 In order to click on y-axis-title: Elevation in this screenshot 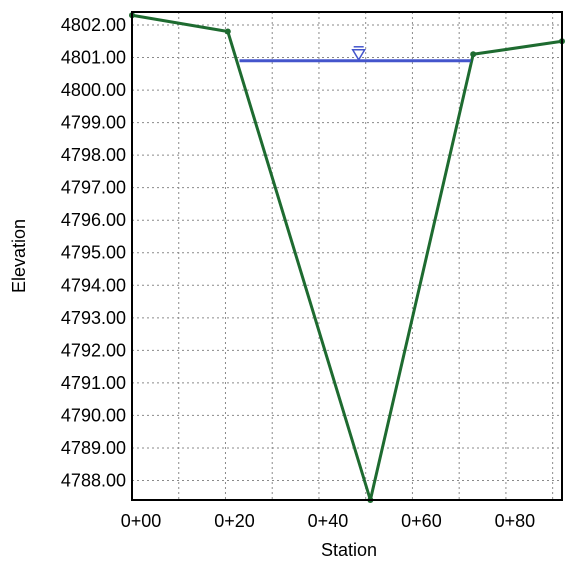, I will do `click(19, 256)`.